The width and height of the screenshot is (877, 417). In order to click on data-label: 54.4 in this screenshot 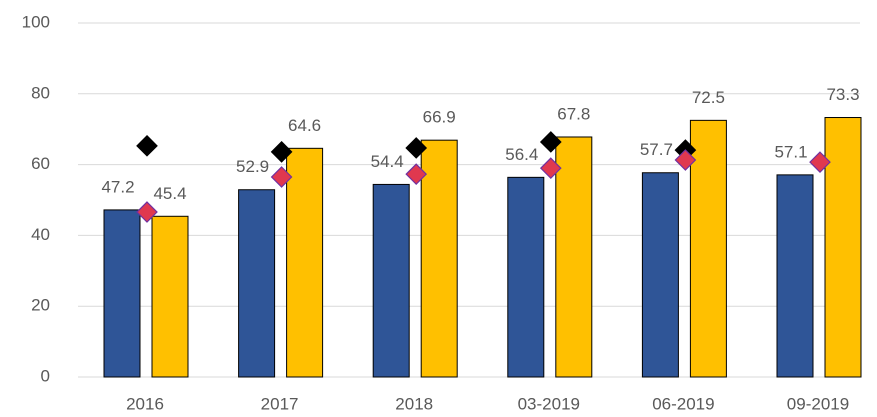, I will do `click(387, 161)`.